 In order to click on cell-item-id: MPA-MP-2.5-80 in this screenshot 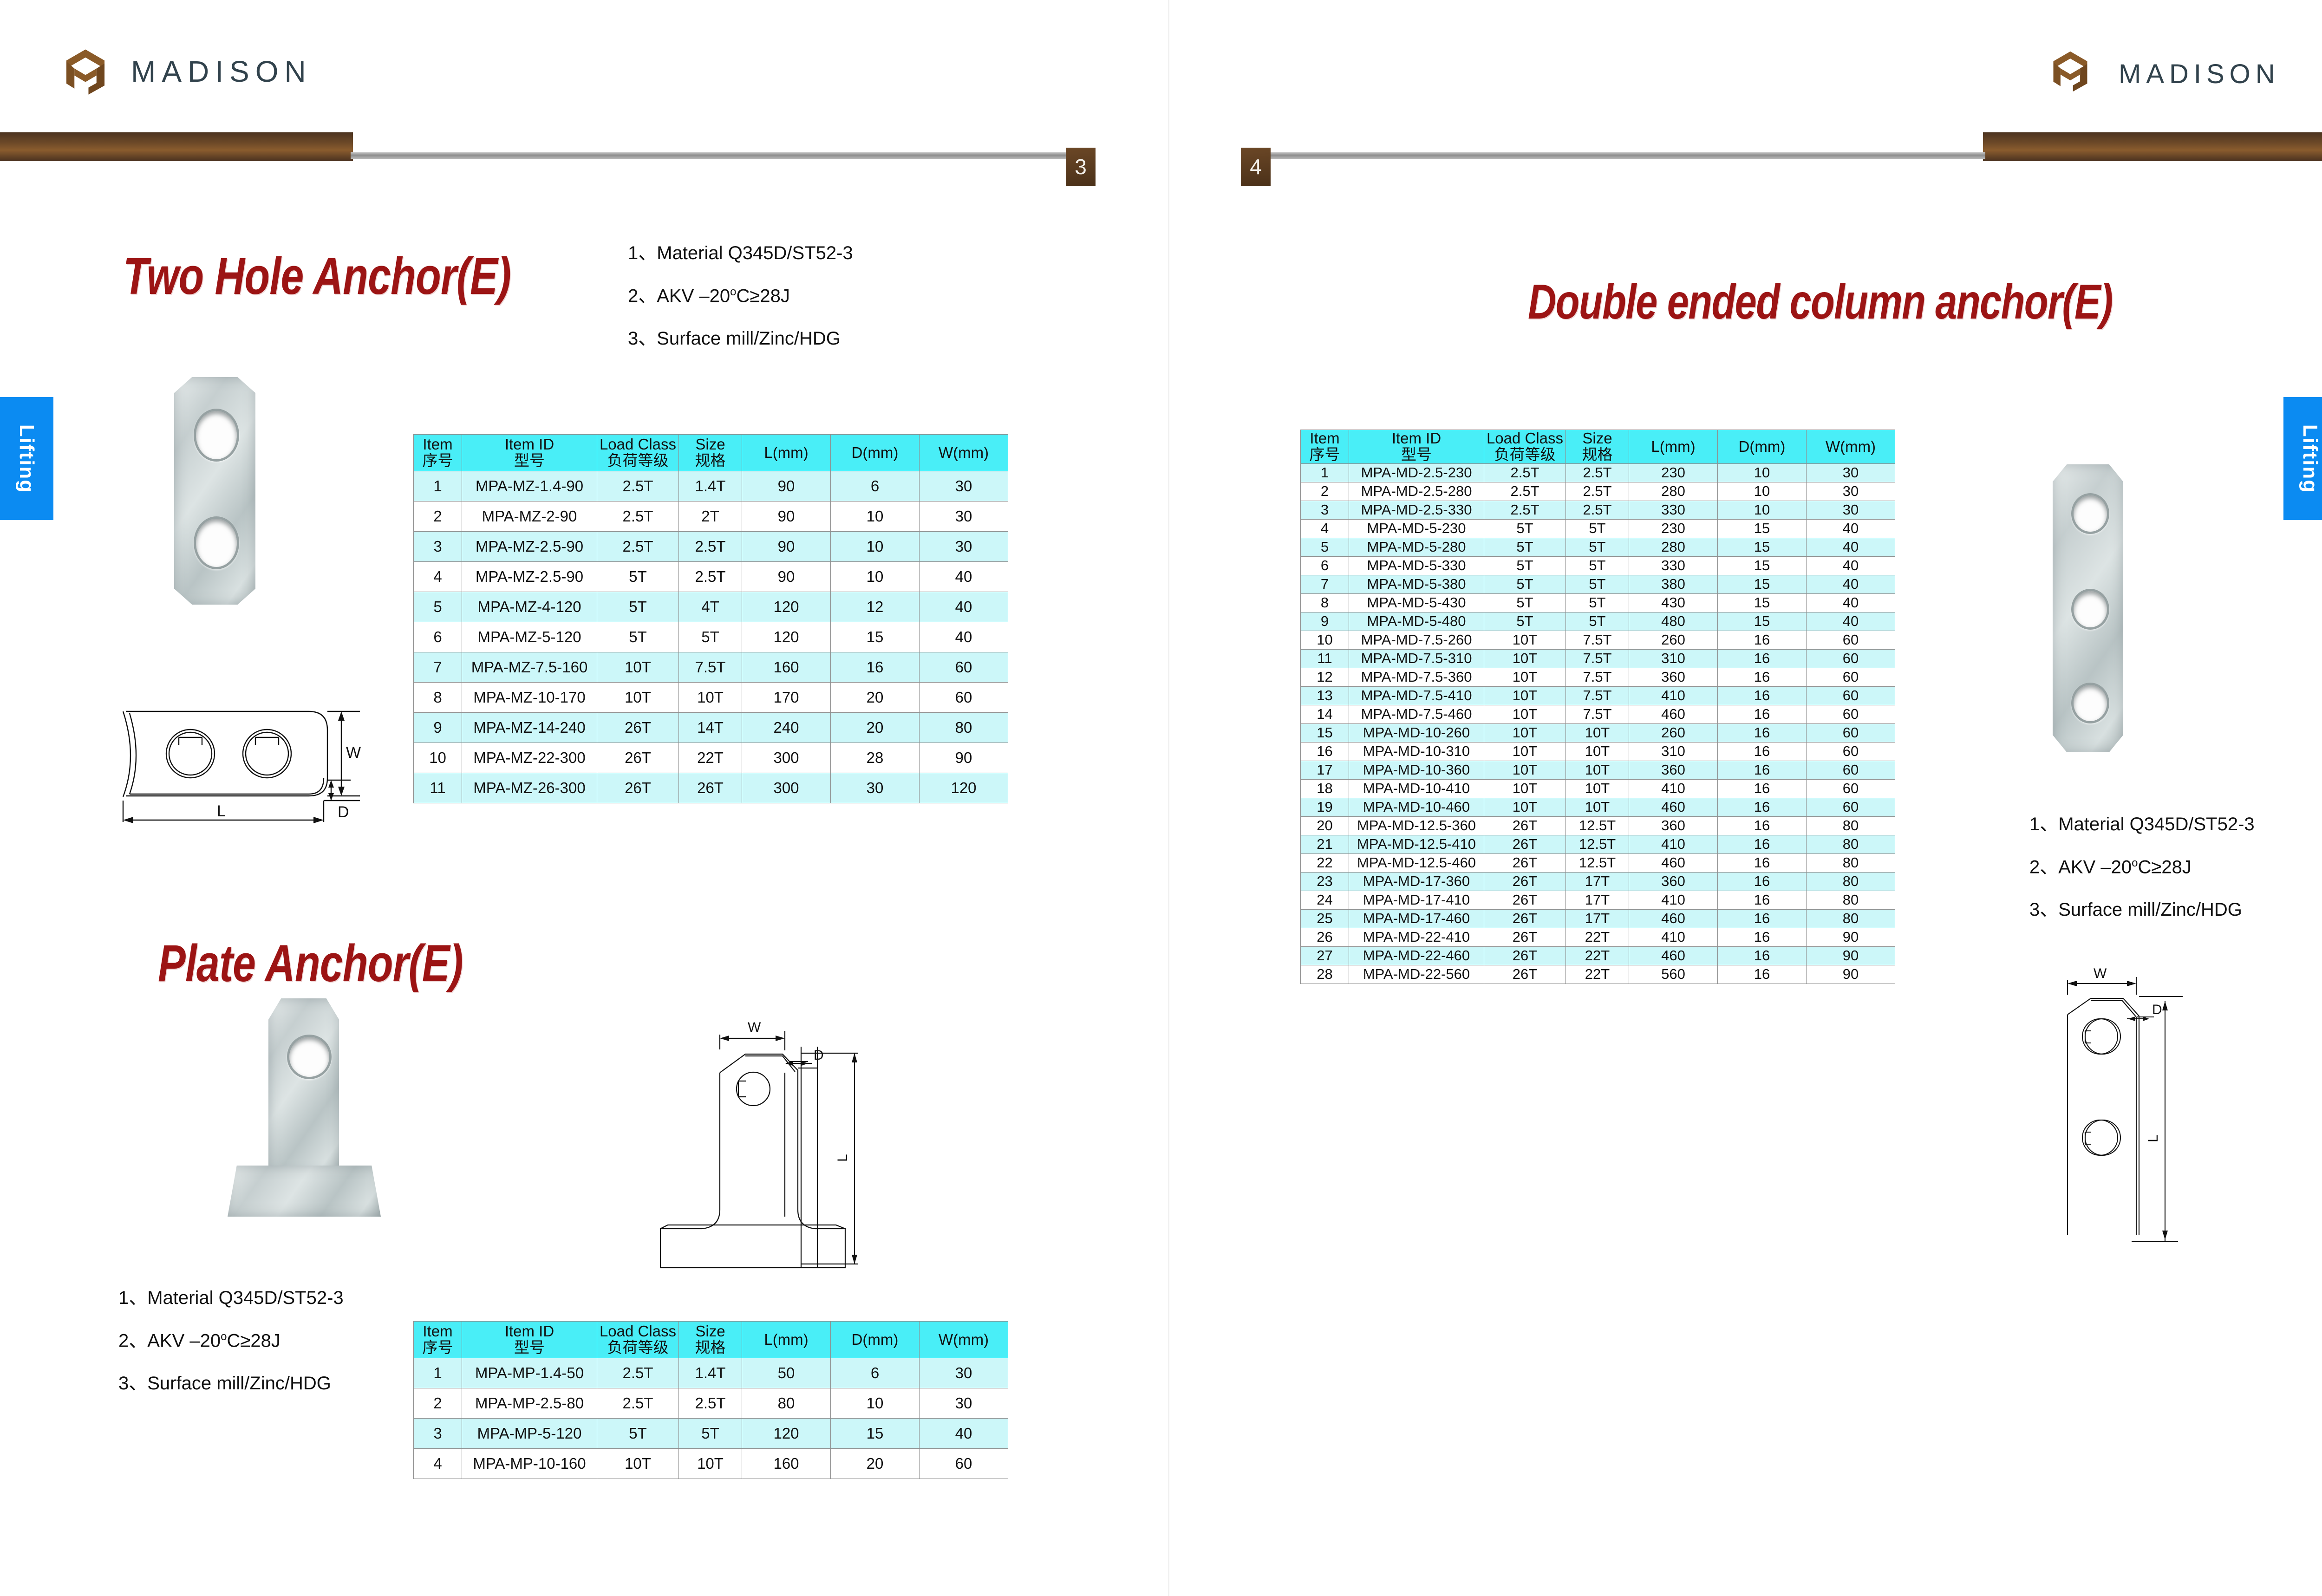, I will do `click(529, 1403)`.